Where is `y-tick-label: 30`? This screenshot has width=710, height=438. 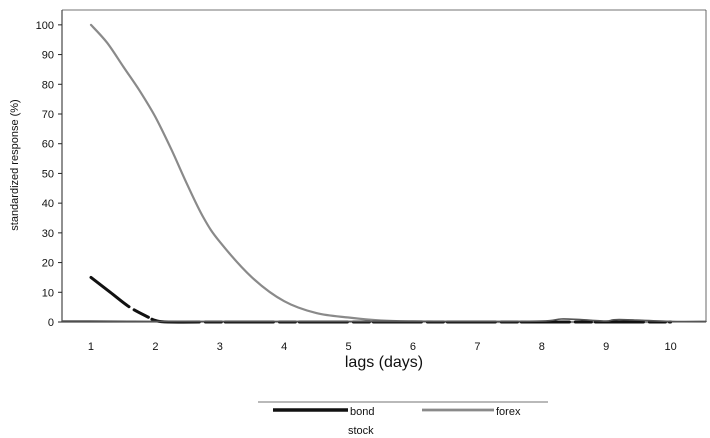 y-tick-label: 30 is located at coordinates (48, 234).